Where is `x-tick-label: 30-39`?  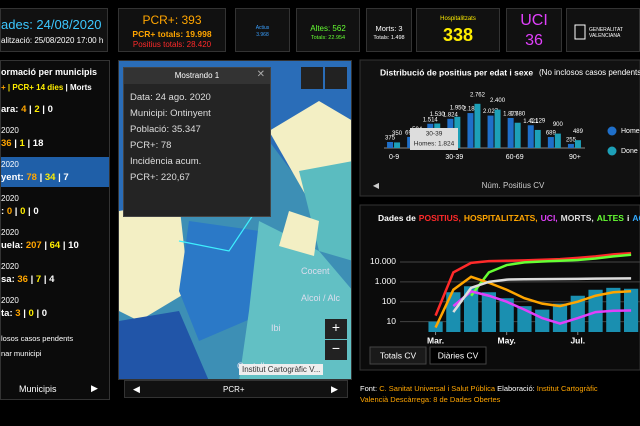
x-tick-label: 30-39 is located at coordinates (454, 157).